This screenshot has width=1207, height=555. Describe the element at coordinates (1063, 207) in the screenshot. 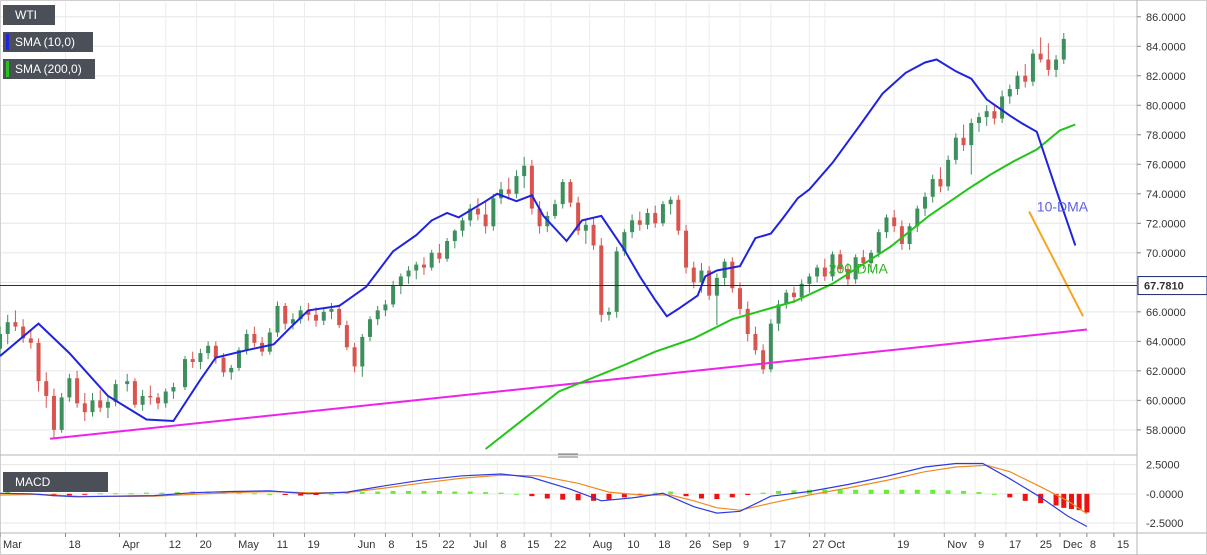

I see `annotation-10dma: 10-DMA` at that location.